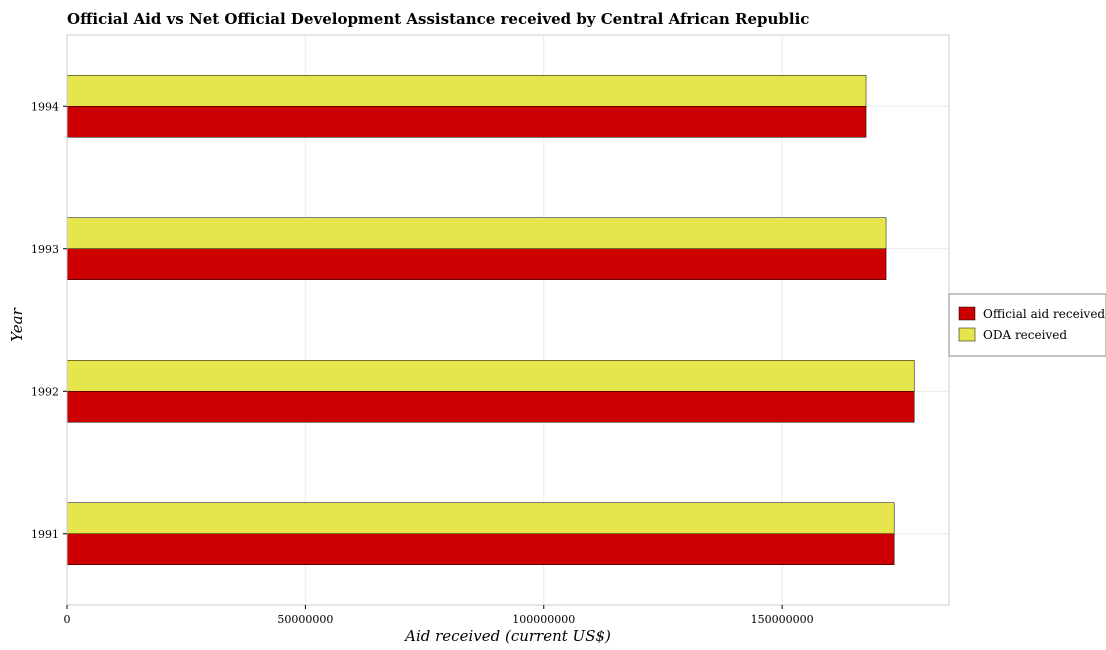  I want to click on y-axis-label: Year, so click(17, 324).